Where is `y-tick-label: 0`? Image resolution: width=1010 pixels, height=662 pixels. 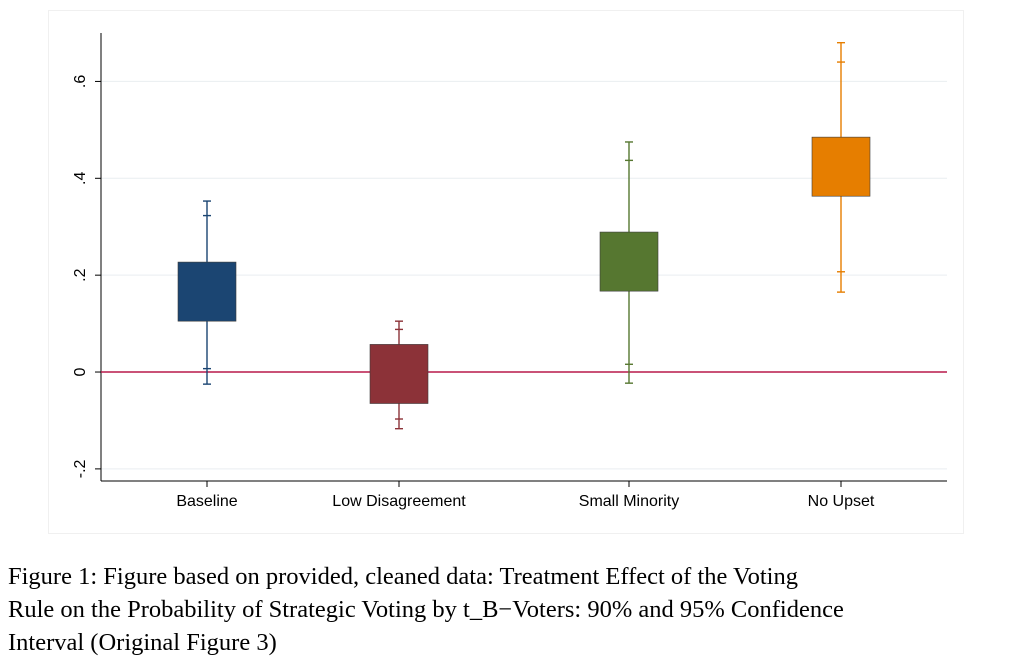
y-tick-label: 0 is located at coordinates (80, 371).